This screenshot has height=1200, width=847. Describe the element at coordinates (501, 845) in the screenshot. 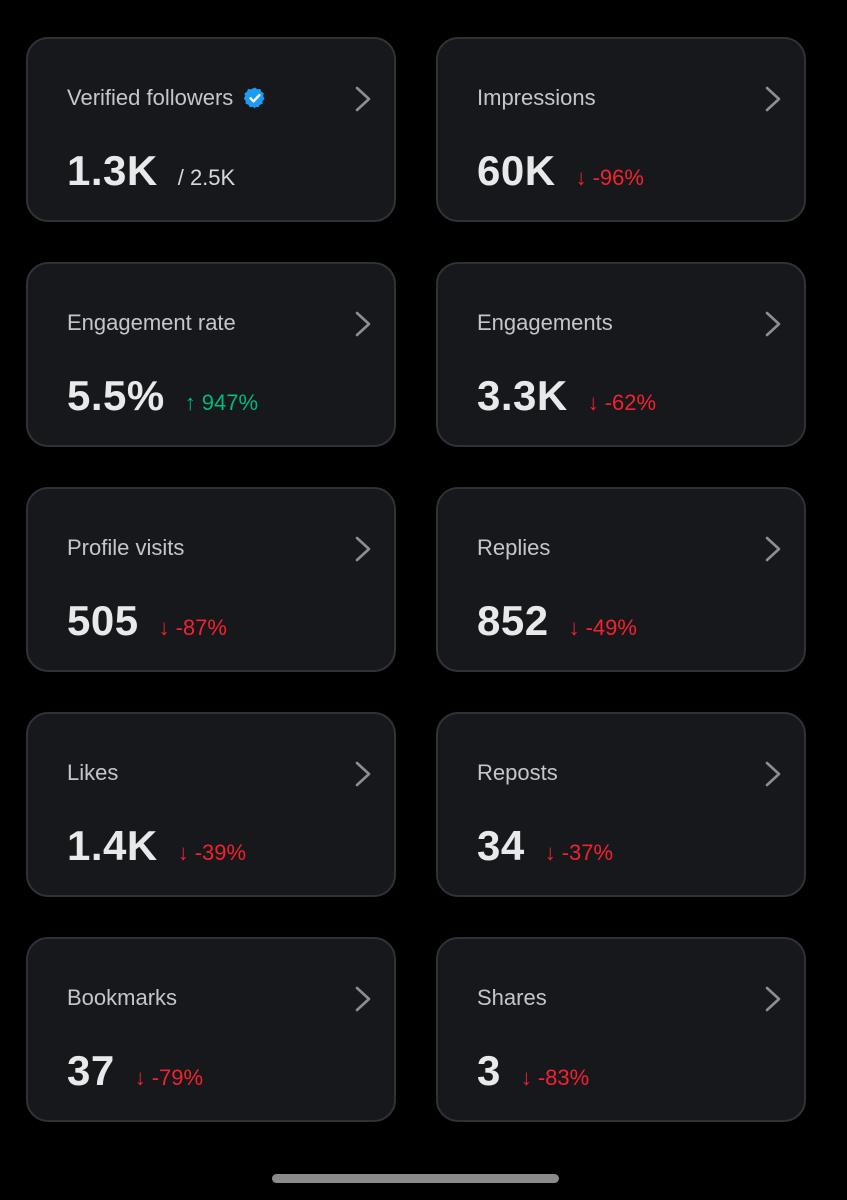

I see `metric-value: 34` at that location.